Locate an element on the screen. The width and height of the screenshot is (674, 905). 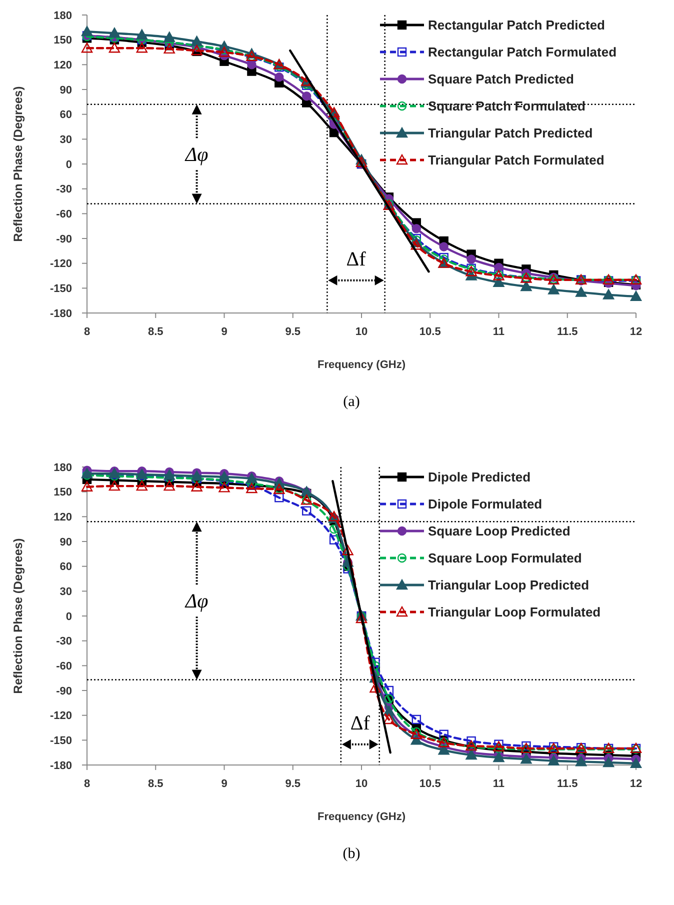
legend-label: Rectangular Patch Formulated is located at coordinates (522, 52).